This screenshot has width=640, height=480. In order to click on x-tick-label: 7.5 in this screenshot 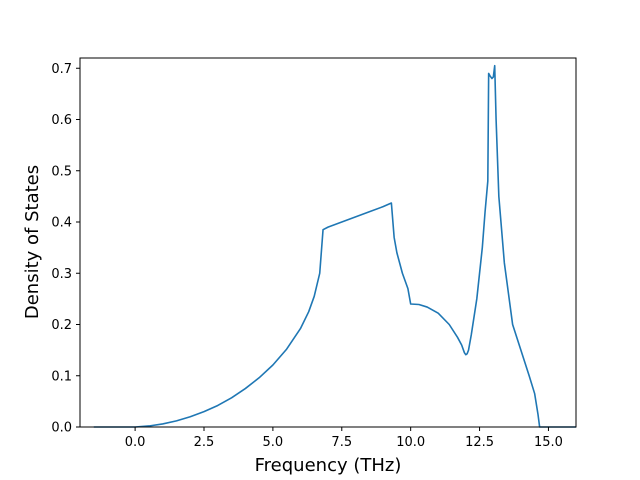, I will do `click(341, 442)`.